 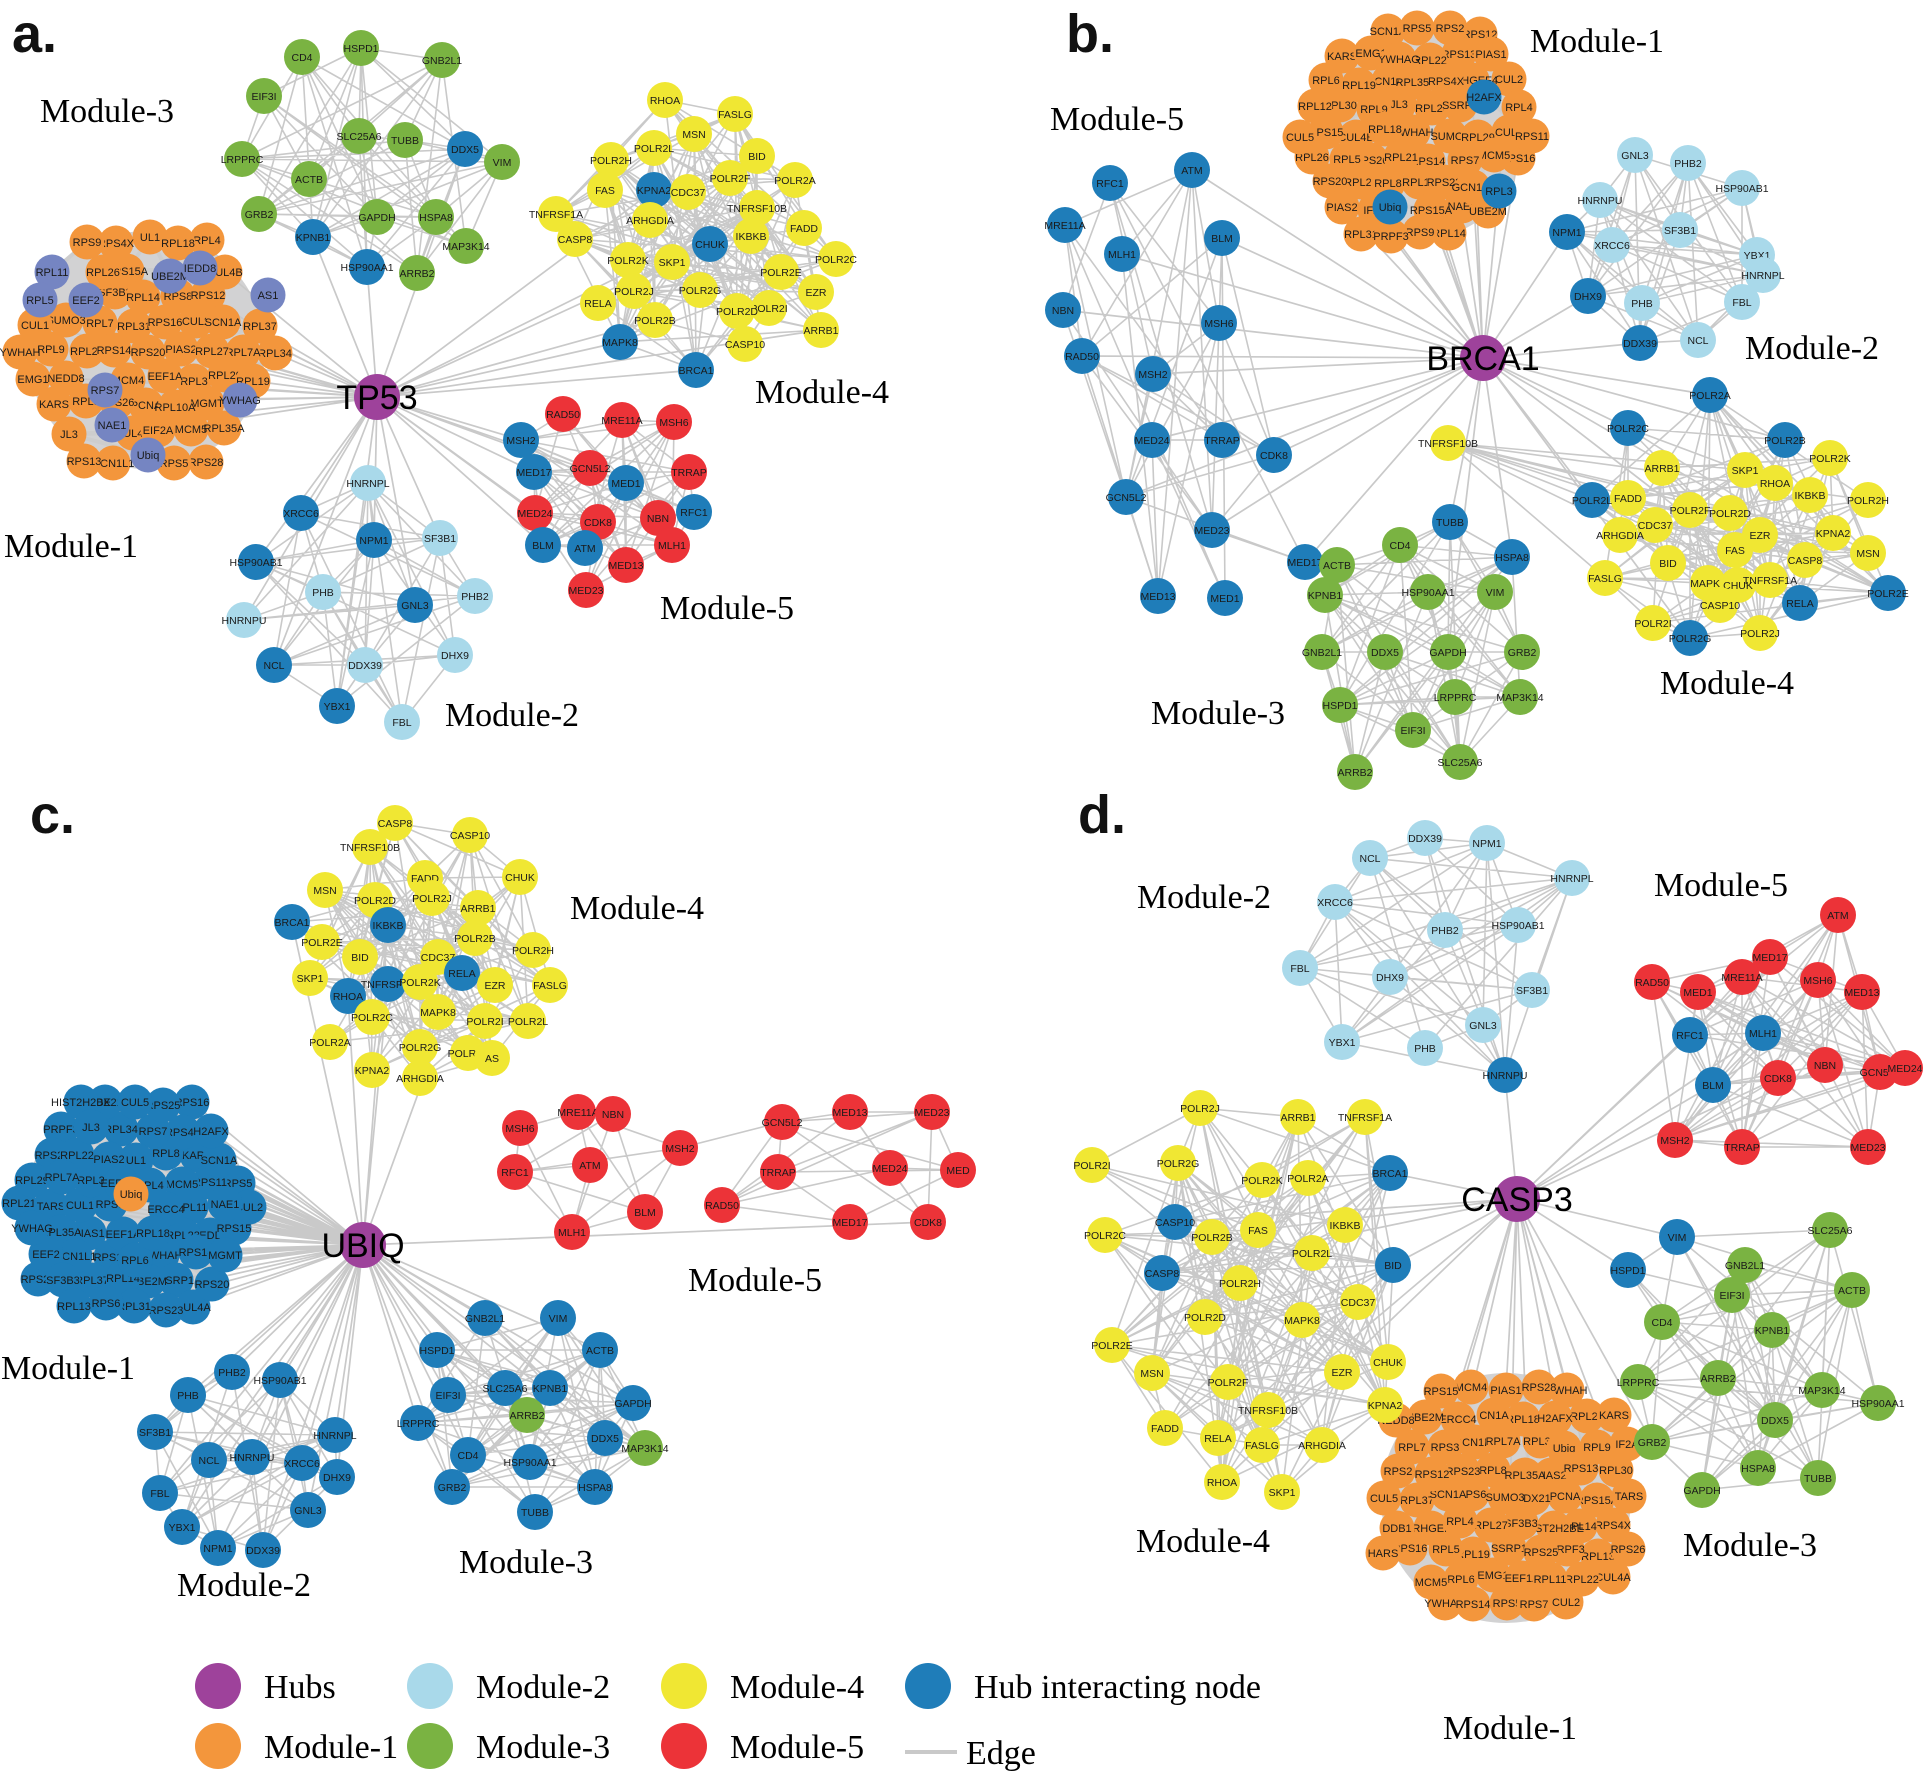 I want to click on svg-text: RPL29, so click(x=32, y=1181).